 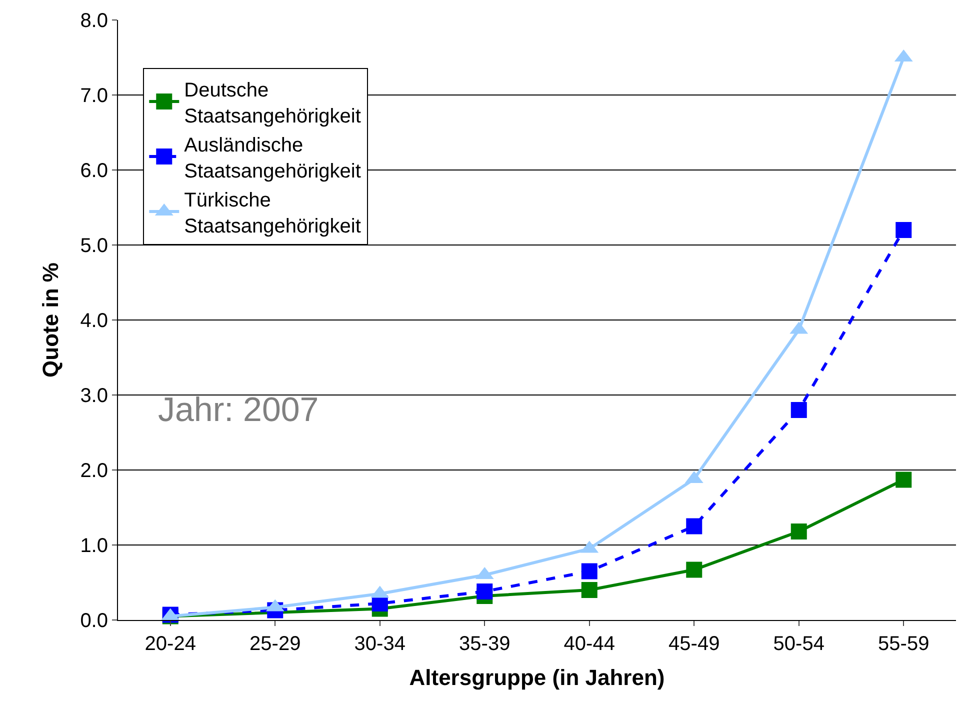 I want to click on x-tick-label: 45-49, so click(x=694, y=644).